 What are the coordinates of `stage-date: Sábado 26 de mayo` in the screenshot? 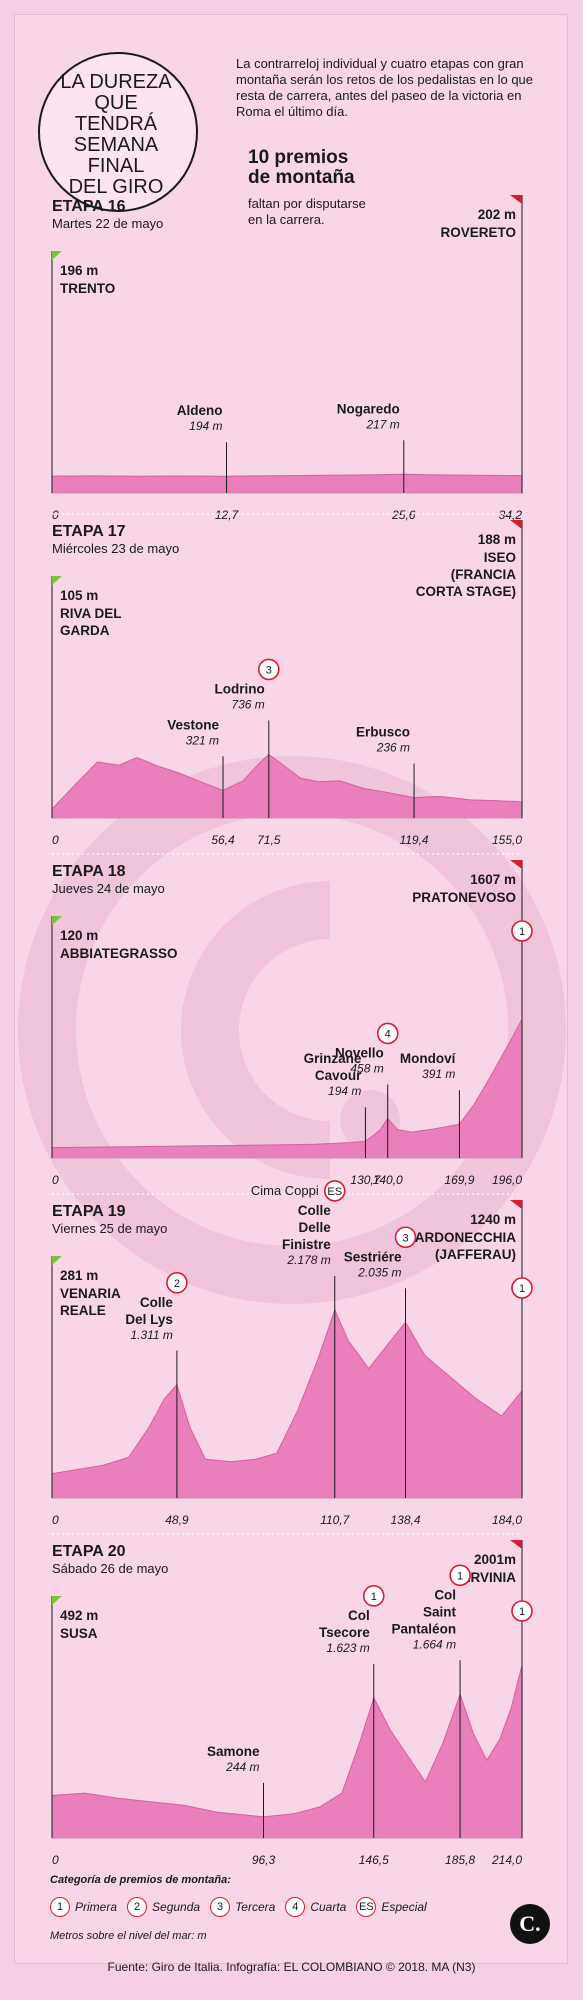 It's located at (110, 1568).